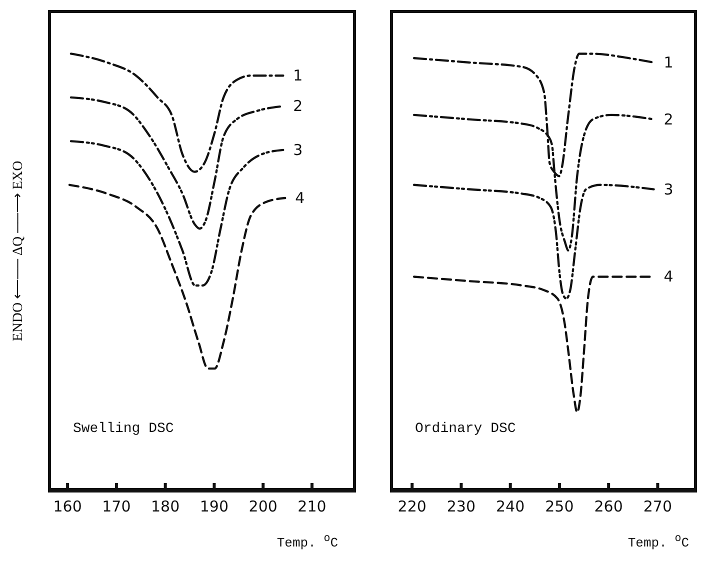  What do you see at coordinates (461, 507) in the screenshot?
I see `x-tick-label: 230` at bounding box center [461, 507].